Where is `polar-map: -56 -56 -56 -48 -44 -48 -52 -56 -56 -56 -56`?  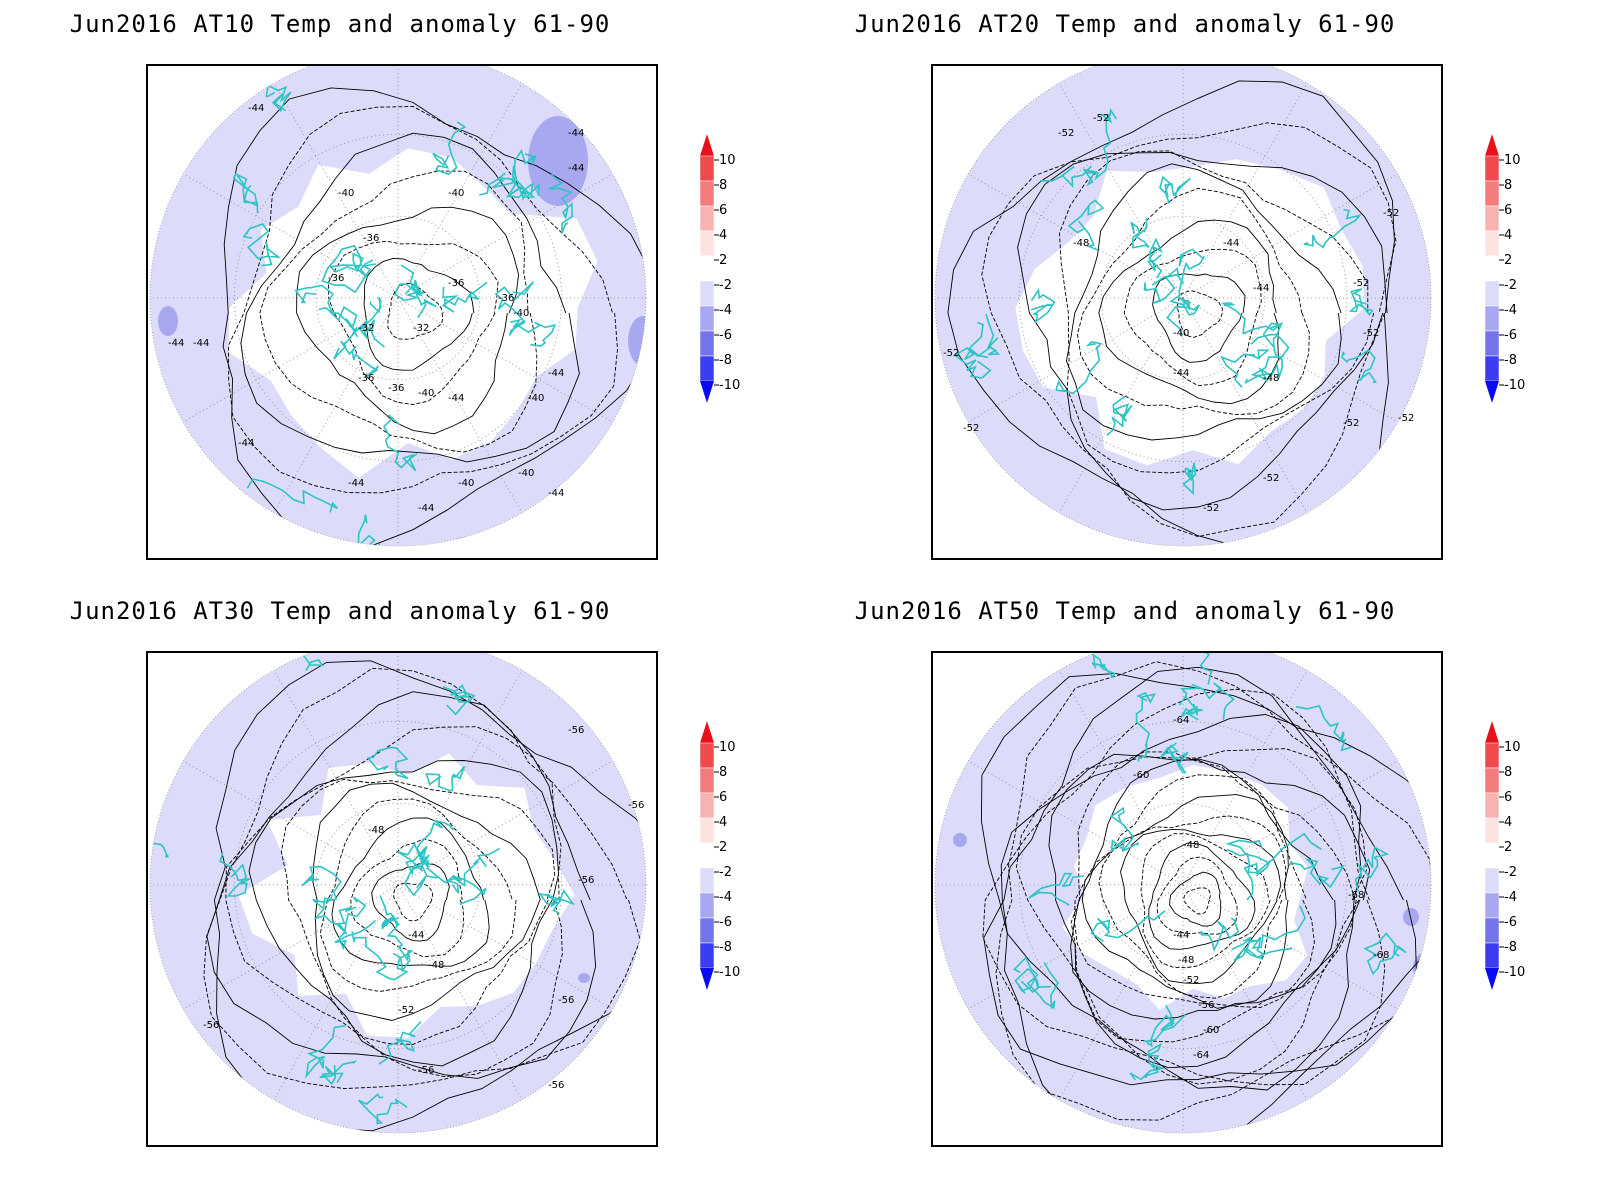
polar-map: -56 -56 -56 -48 -44 -48 -52 -56 -56 -56 -56 is located at coordinates (402, 899).